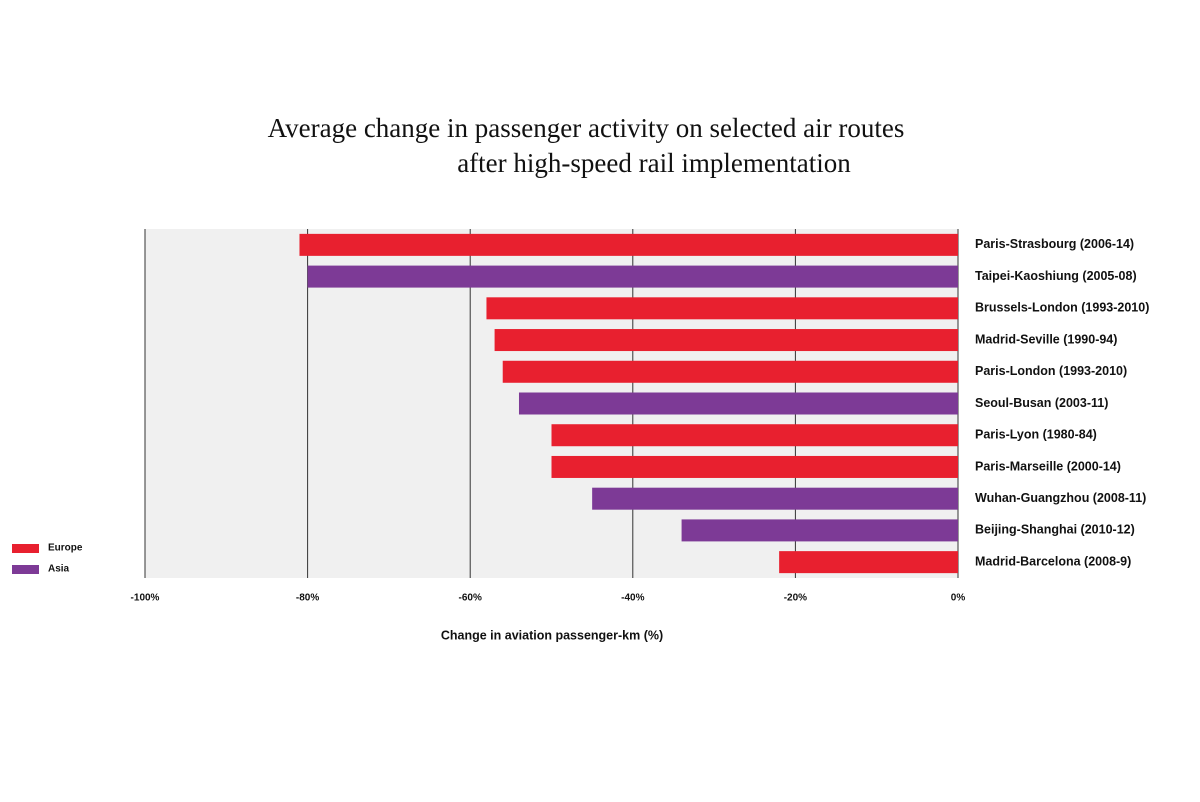  Describe the element at coordinates (145, 598) in the screenshot. I see `x-tick-label: -100%` at that location.